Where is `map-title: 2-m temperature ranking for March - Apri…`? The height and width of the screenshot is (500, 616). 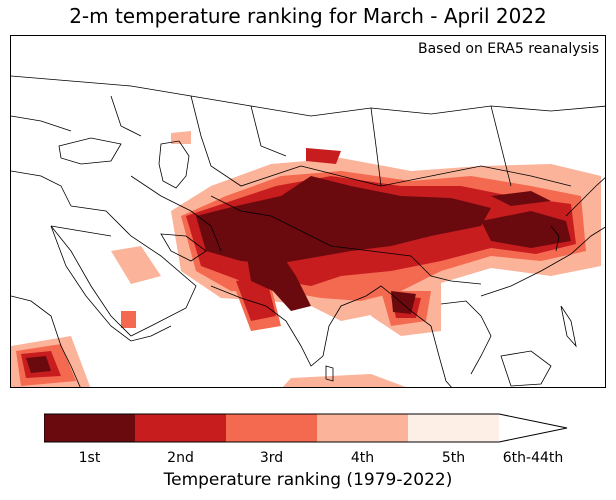 map-title: 2-m temperature ranking for March - Apri… is located at coordinates (308, 16).